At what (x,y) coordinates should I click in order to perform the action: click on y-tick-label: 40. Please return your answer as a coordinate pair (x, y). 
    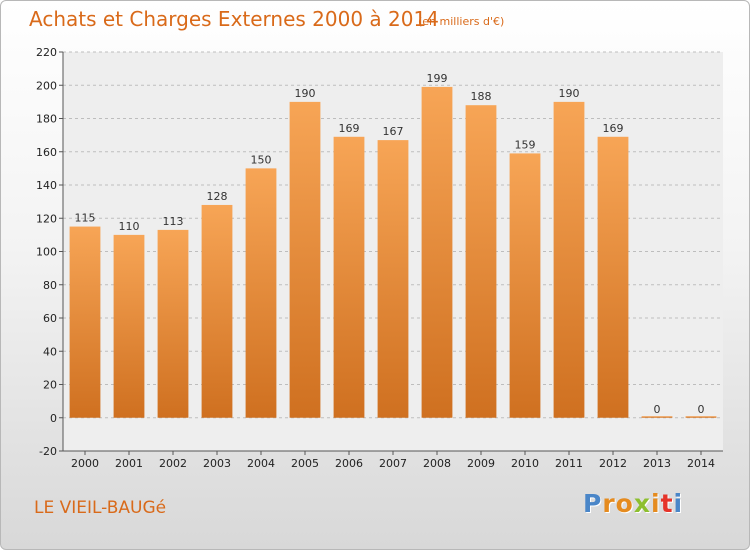
    Looking at the image, I should click on (50, 351).